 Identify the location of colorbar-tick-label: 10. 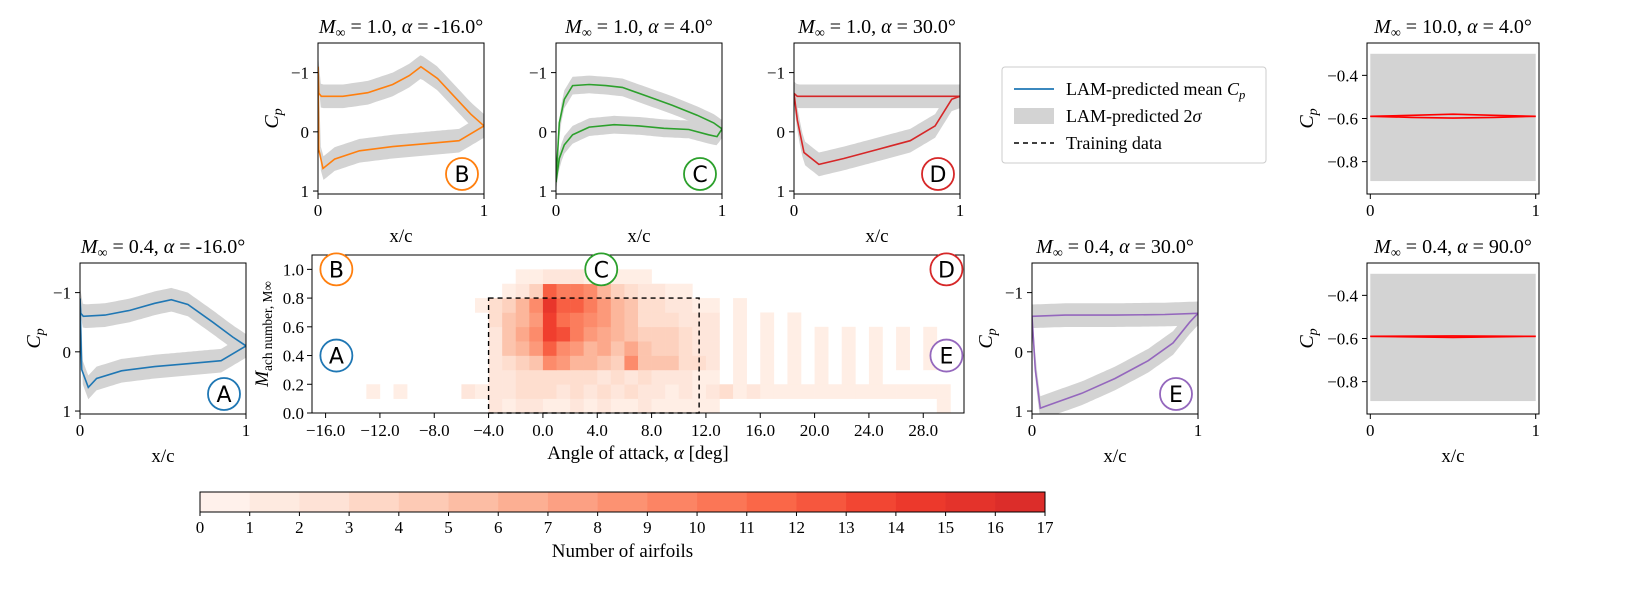
(697, 527).